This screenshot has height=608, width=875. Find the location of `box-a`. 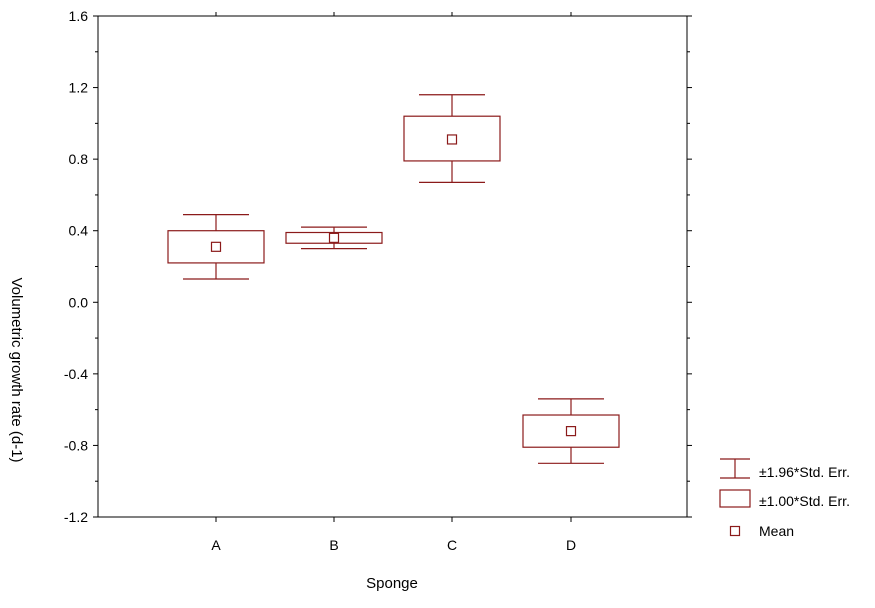

box-a is located at coordinates (216, 247).